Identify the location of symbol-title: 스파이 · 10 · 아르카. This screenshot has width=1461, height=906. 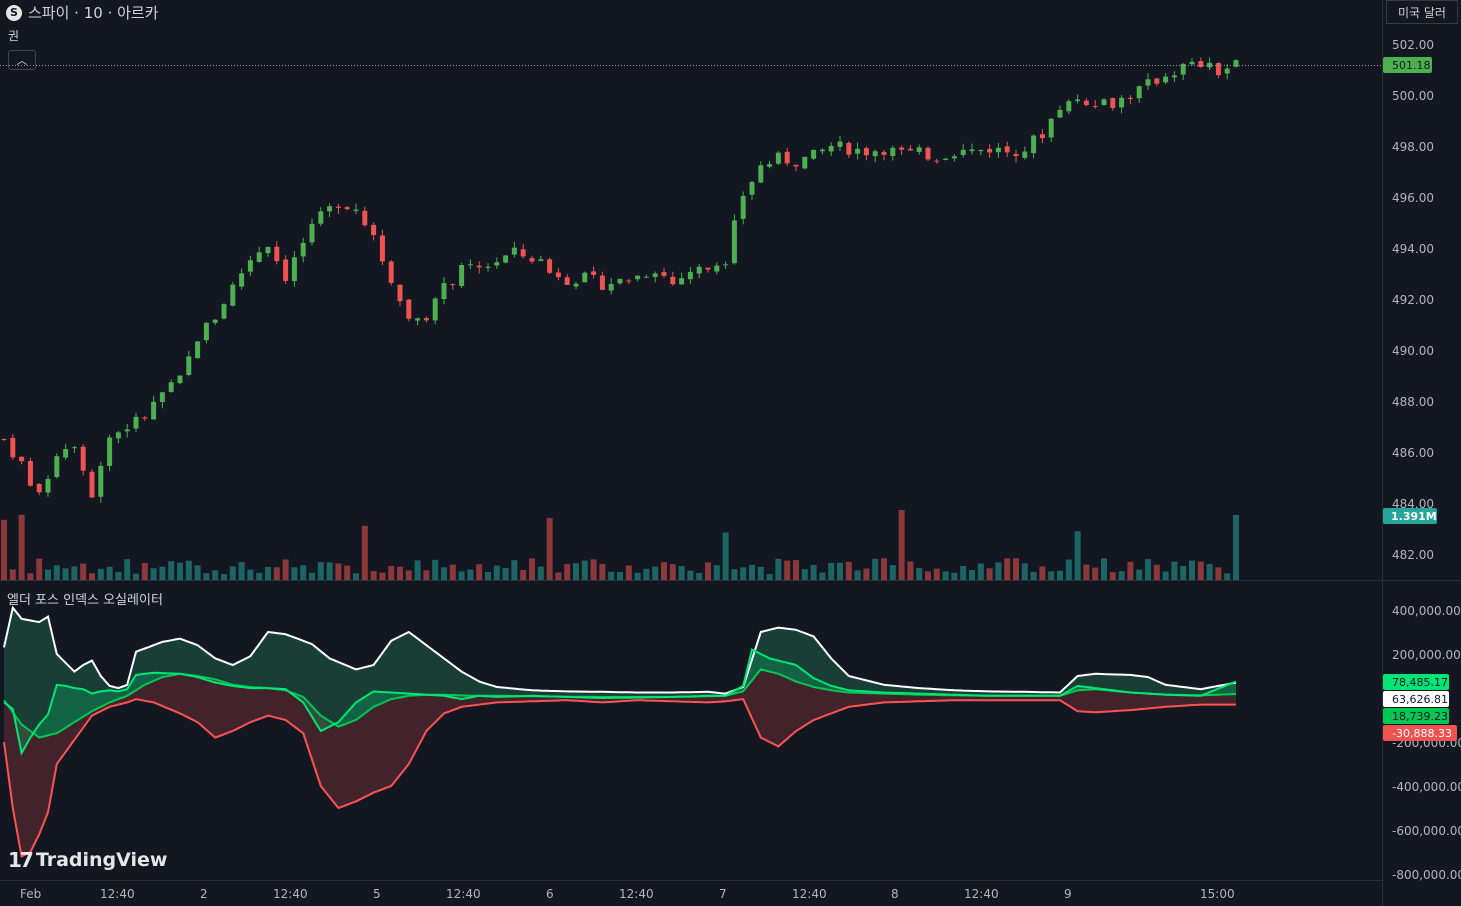
(93, 13).